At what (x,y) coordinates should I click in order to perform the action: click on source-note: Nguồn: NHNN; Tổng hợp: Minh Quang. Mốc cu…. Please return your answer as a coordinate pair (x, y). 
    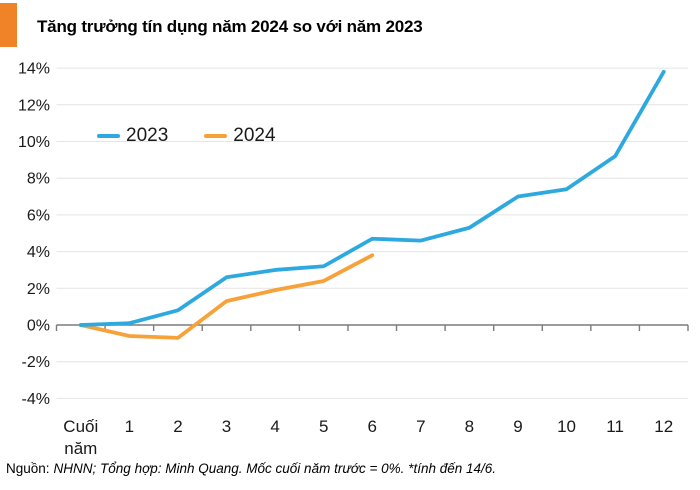
    Looking at the image, I should click on (251, 468).